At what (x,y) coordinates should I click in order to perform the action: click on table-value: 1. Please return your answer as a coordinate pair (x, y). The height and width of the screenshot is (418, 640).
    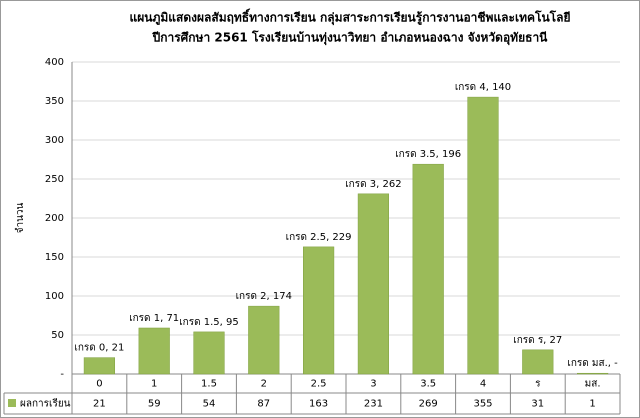
    Looking at the image, I should click on (592, 404).